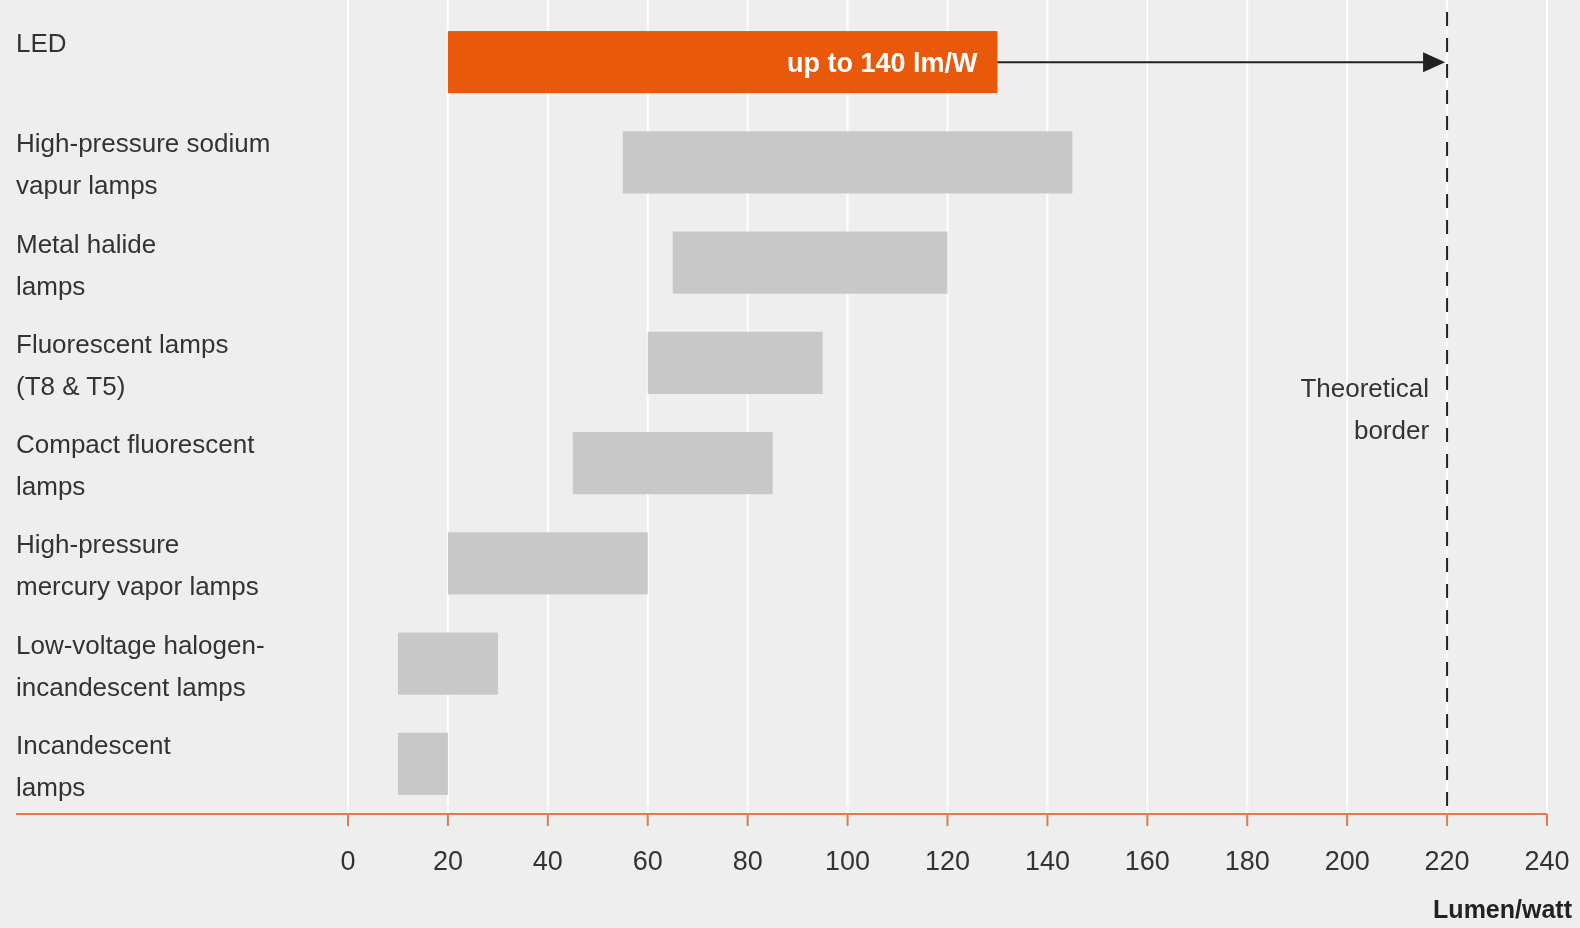  Describe the element at coordinates (447, 861) in the screenshot. I see `x-tick-label: 20` at that location.